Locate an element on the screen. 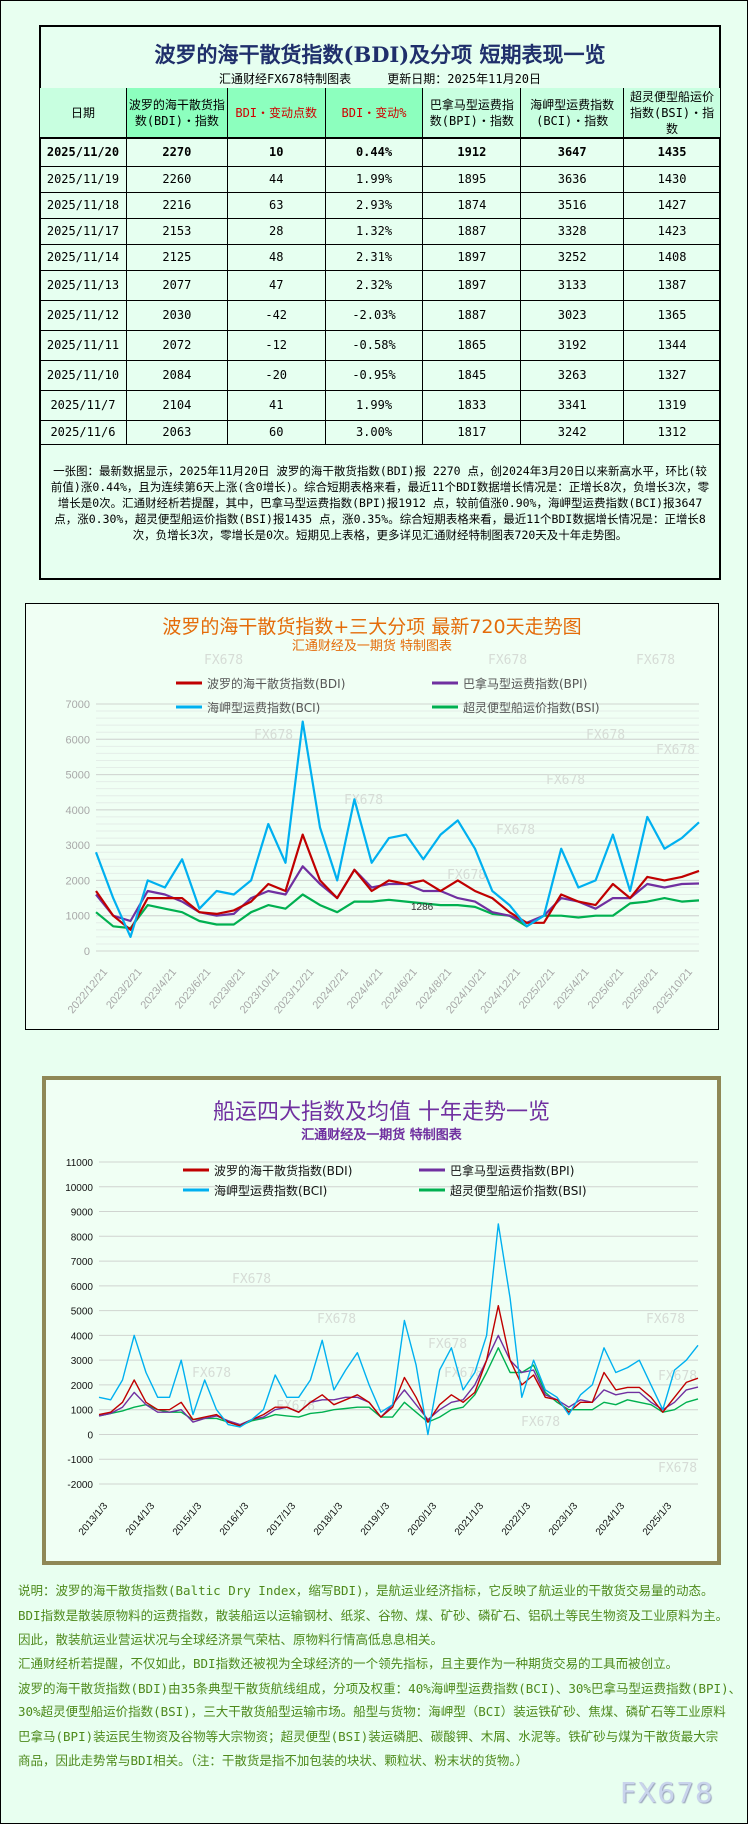 This screenshot has width=748, height=1824. table-cell: 28 is located at coordinates (276, 231).